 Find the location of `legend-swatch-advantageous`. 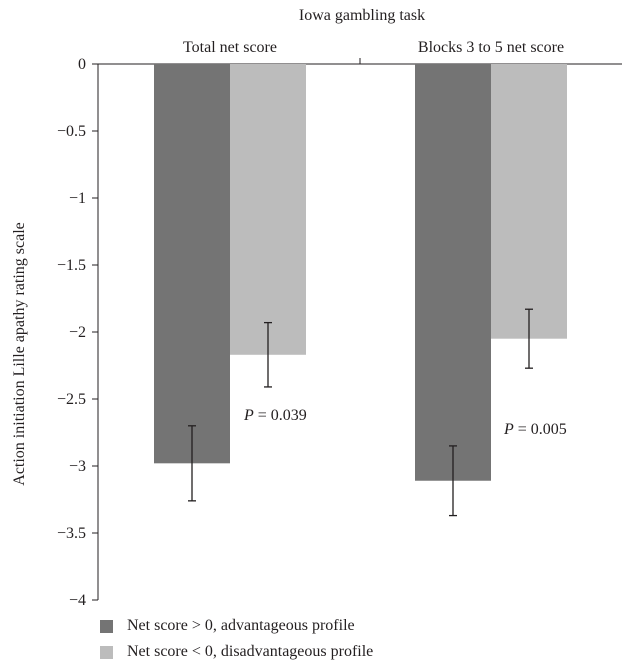

legend-swatch-advantageous is located at coordinates (106, 626).